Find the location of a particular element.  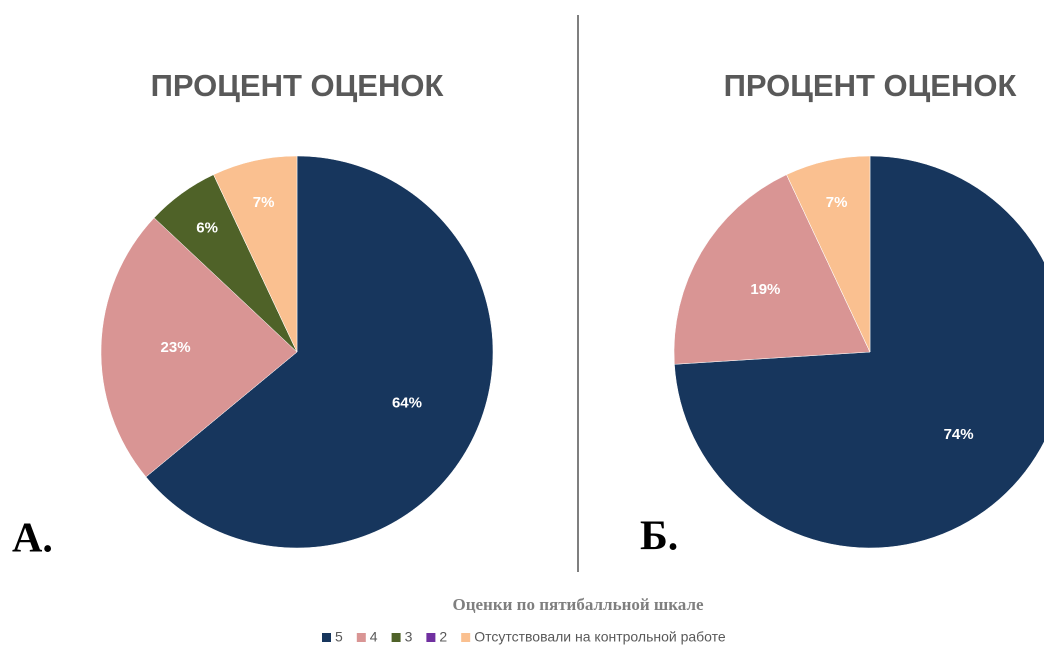

legend-item: 3 is located at coordinates (409, 637).